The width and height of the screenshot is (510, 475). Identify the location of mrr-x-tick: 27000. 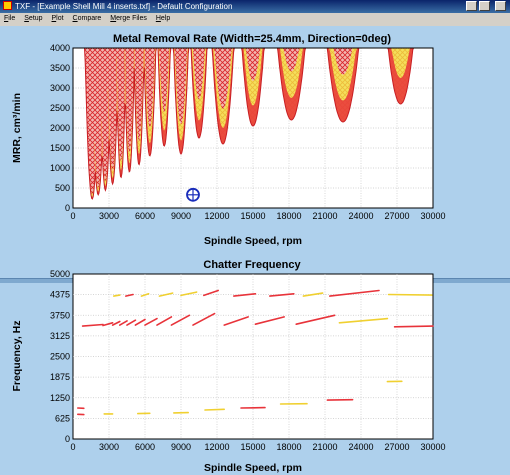
(396, 216).